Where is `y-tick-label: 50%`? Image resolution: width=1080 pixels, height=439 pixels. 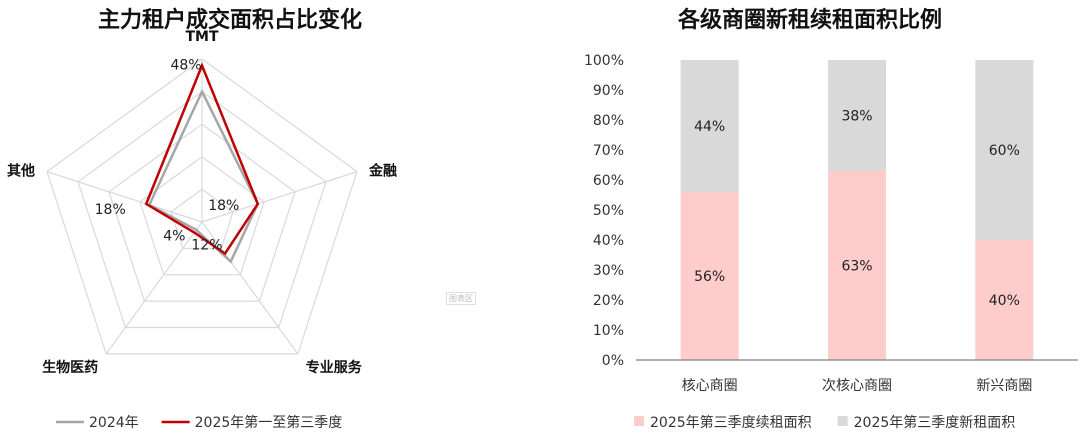 y-tick-label: 50% is located at coordinates (608, 211).